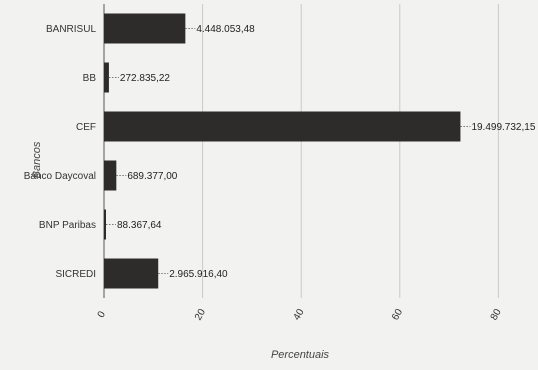  What do you see at coordinates (75, 274) in the screenshot?
I see `category-label: SICREDI` at bounding box center [75, 274].